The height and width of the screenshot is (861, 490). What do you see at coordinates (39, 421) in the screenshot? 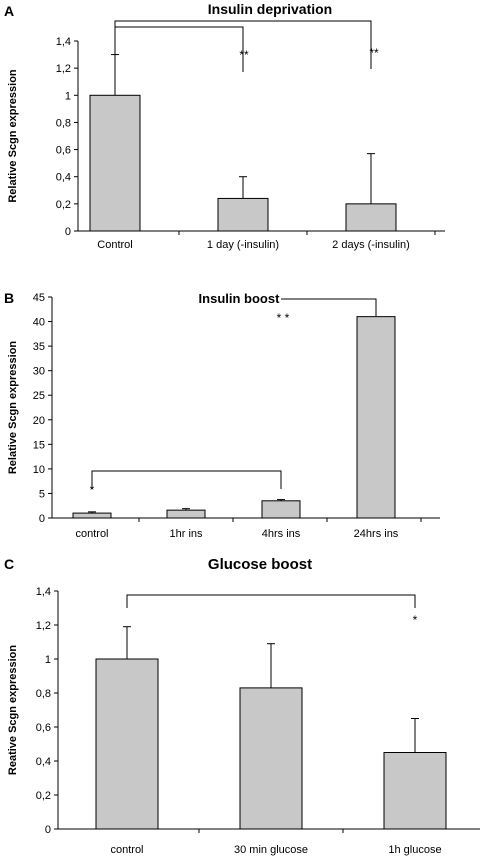
I see `y-tick-label: 20` at bounding box center [39, 421].